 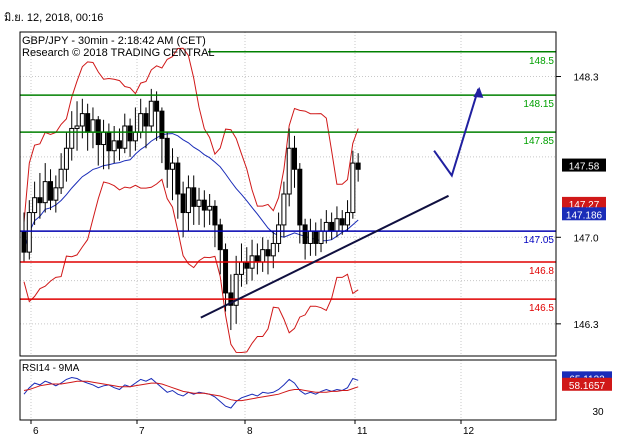 What do you see at coordinates (142, 431) in the screenshot?
I see `x-tick-label: 7` at bounding box center [142, 431].